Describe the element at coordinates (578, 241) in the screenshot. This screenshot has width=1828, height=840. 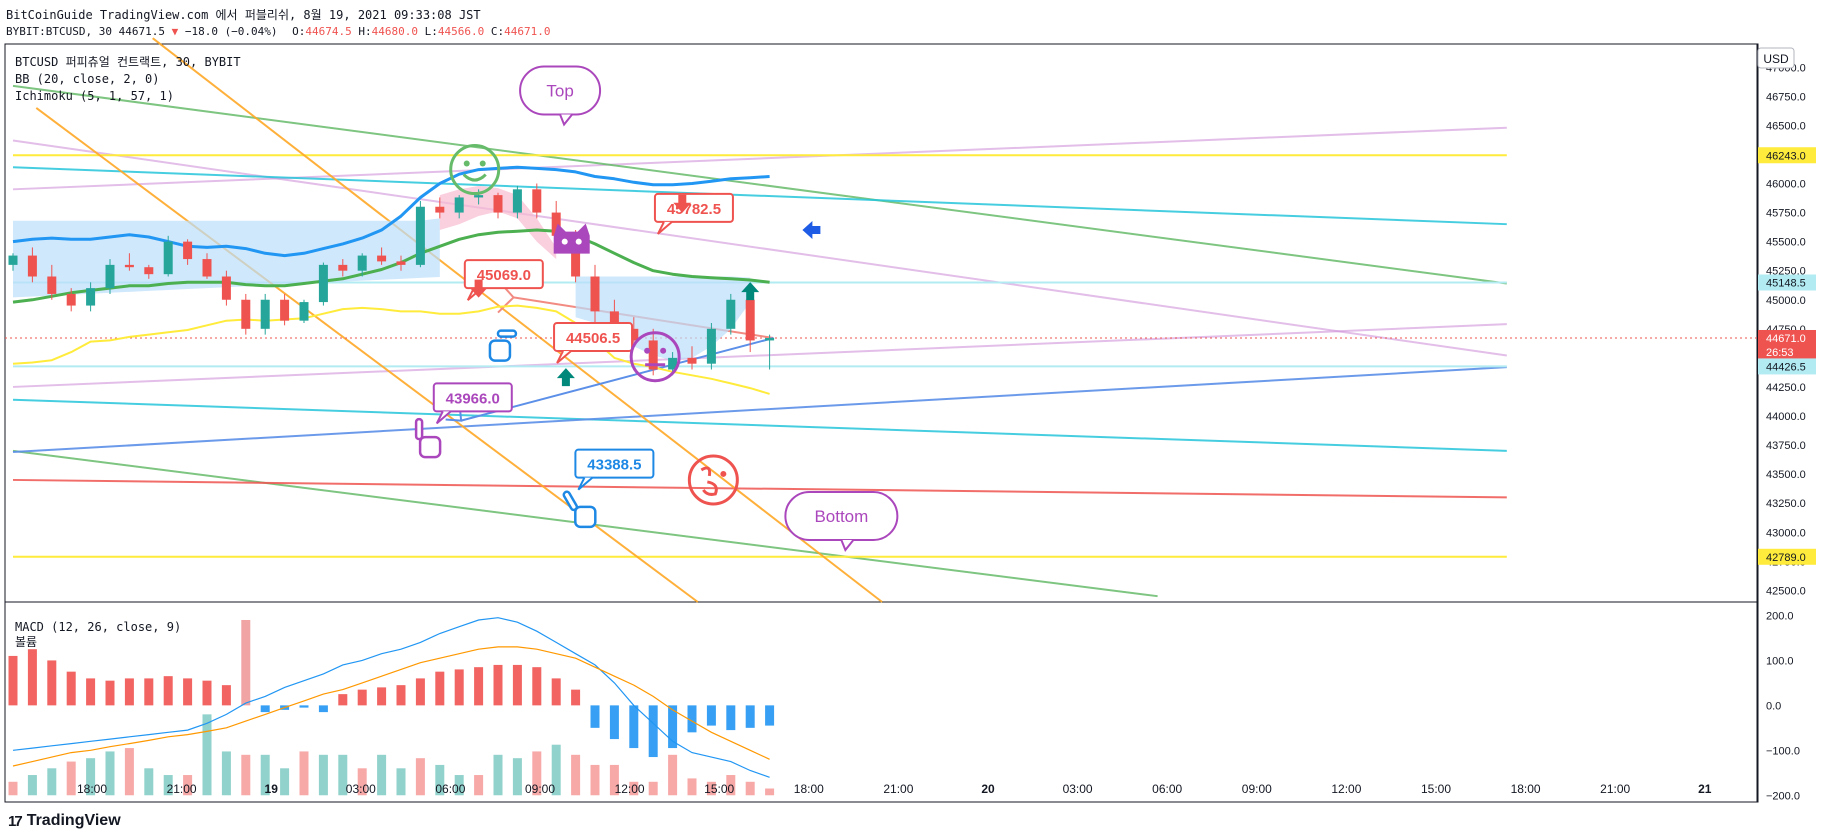
I see `cat-eye` at that location.